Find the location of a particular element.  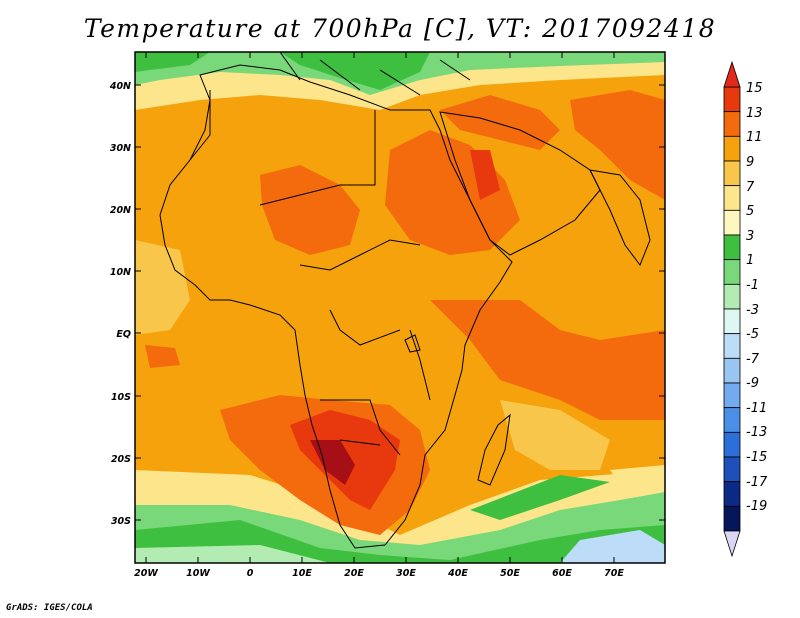

colorbar-label-3: 3 is located at coordinates (750, 236).